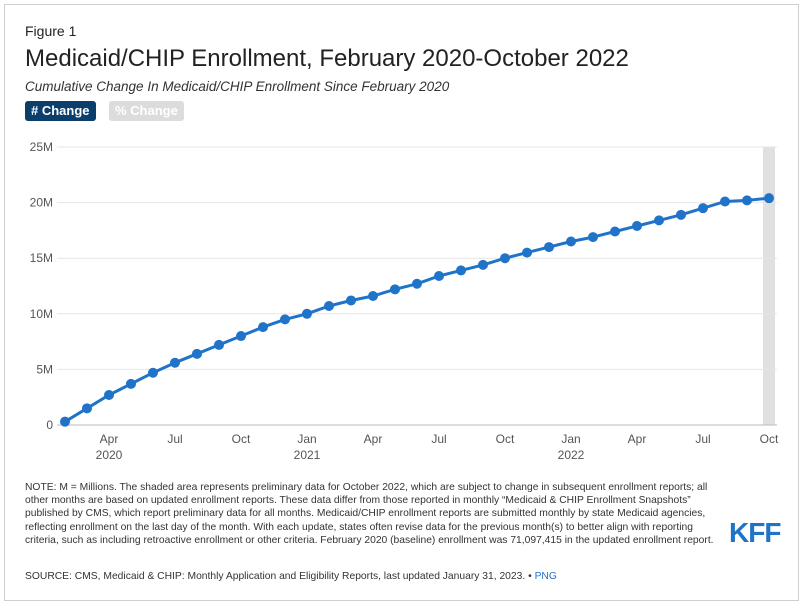 This screenshot has width=805, height=607. I want to click on x-tick-year-label: 2022, so click(571, 455).